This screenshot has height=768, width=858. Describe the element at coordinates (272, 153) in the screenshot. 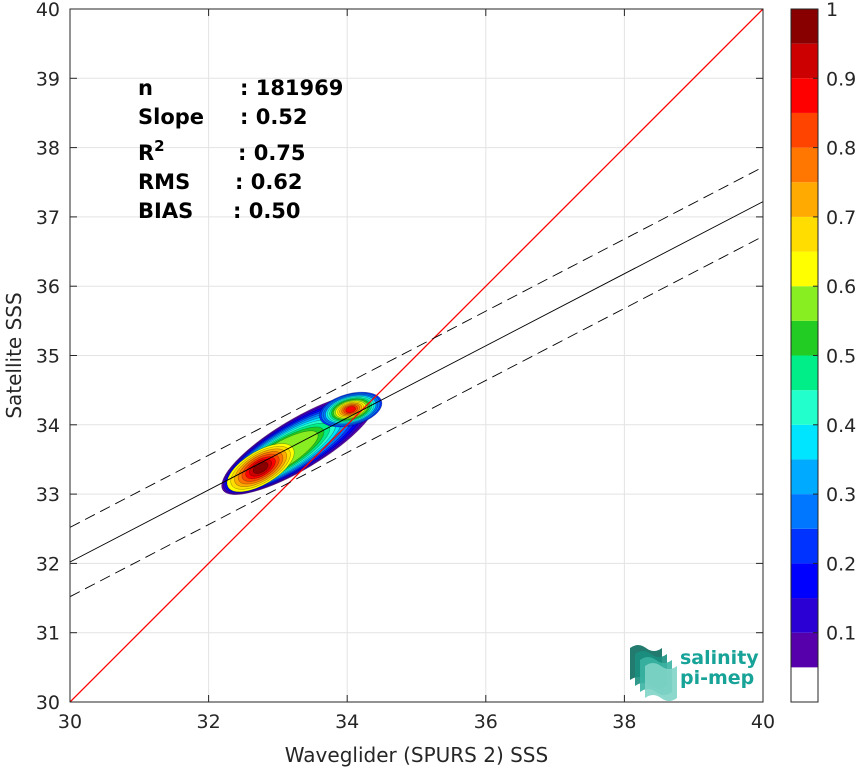

I see `stat-value: : 0.75` at that location.